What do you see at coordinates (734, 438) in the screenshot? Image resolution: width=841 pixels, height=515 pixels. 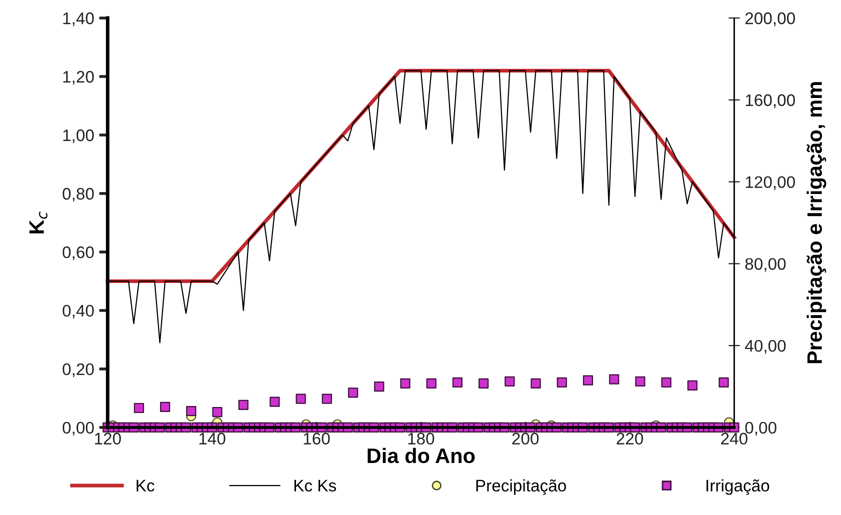 I see `x-tick-label: 240` at bounding box center [734, 438].